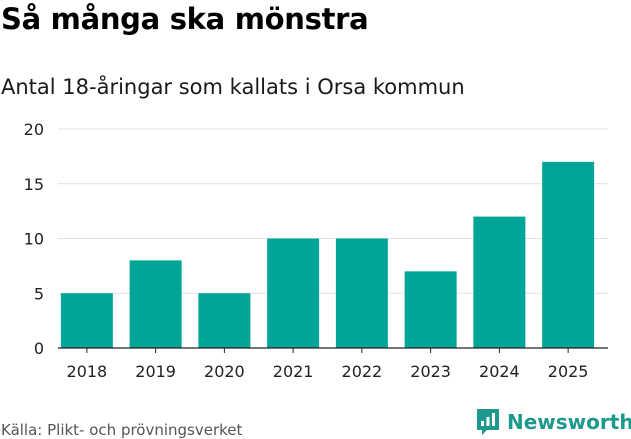 The width and height of the screenshot is (631, 439). What do you see at coordinates (293, 293) in the screenshot?
I see `bar-2021` at bounding box center [293, 293].